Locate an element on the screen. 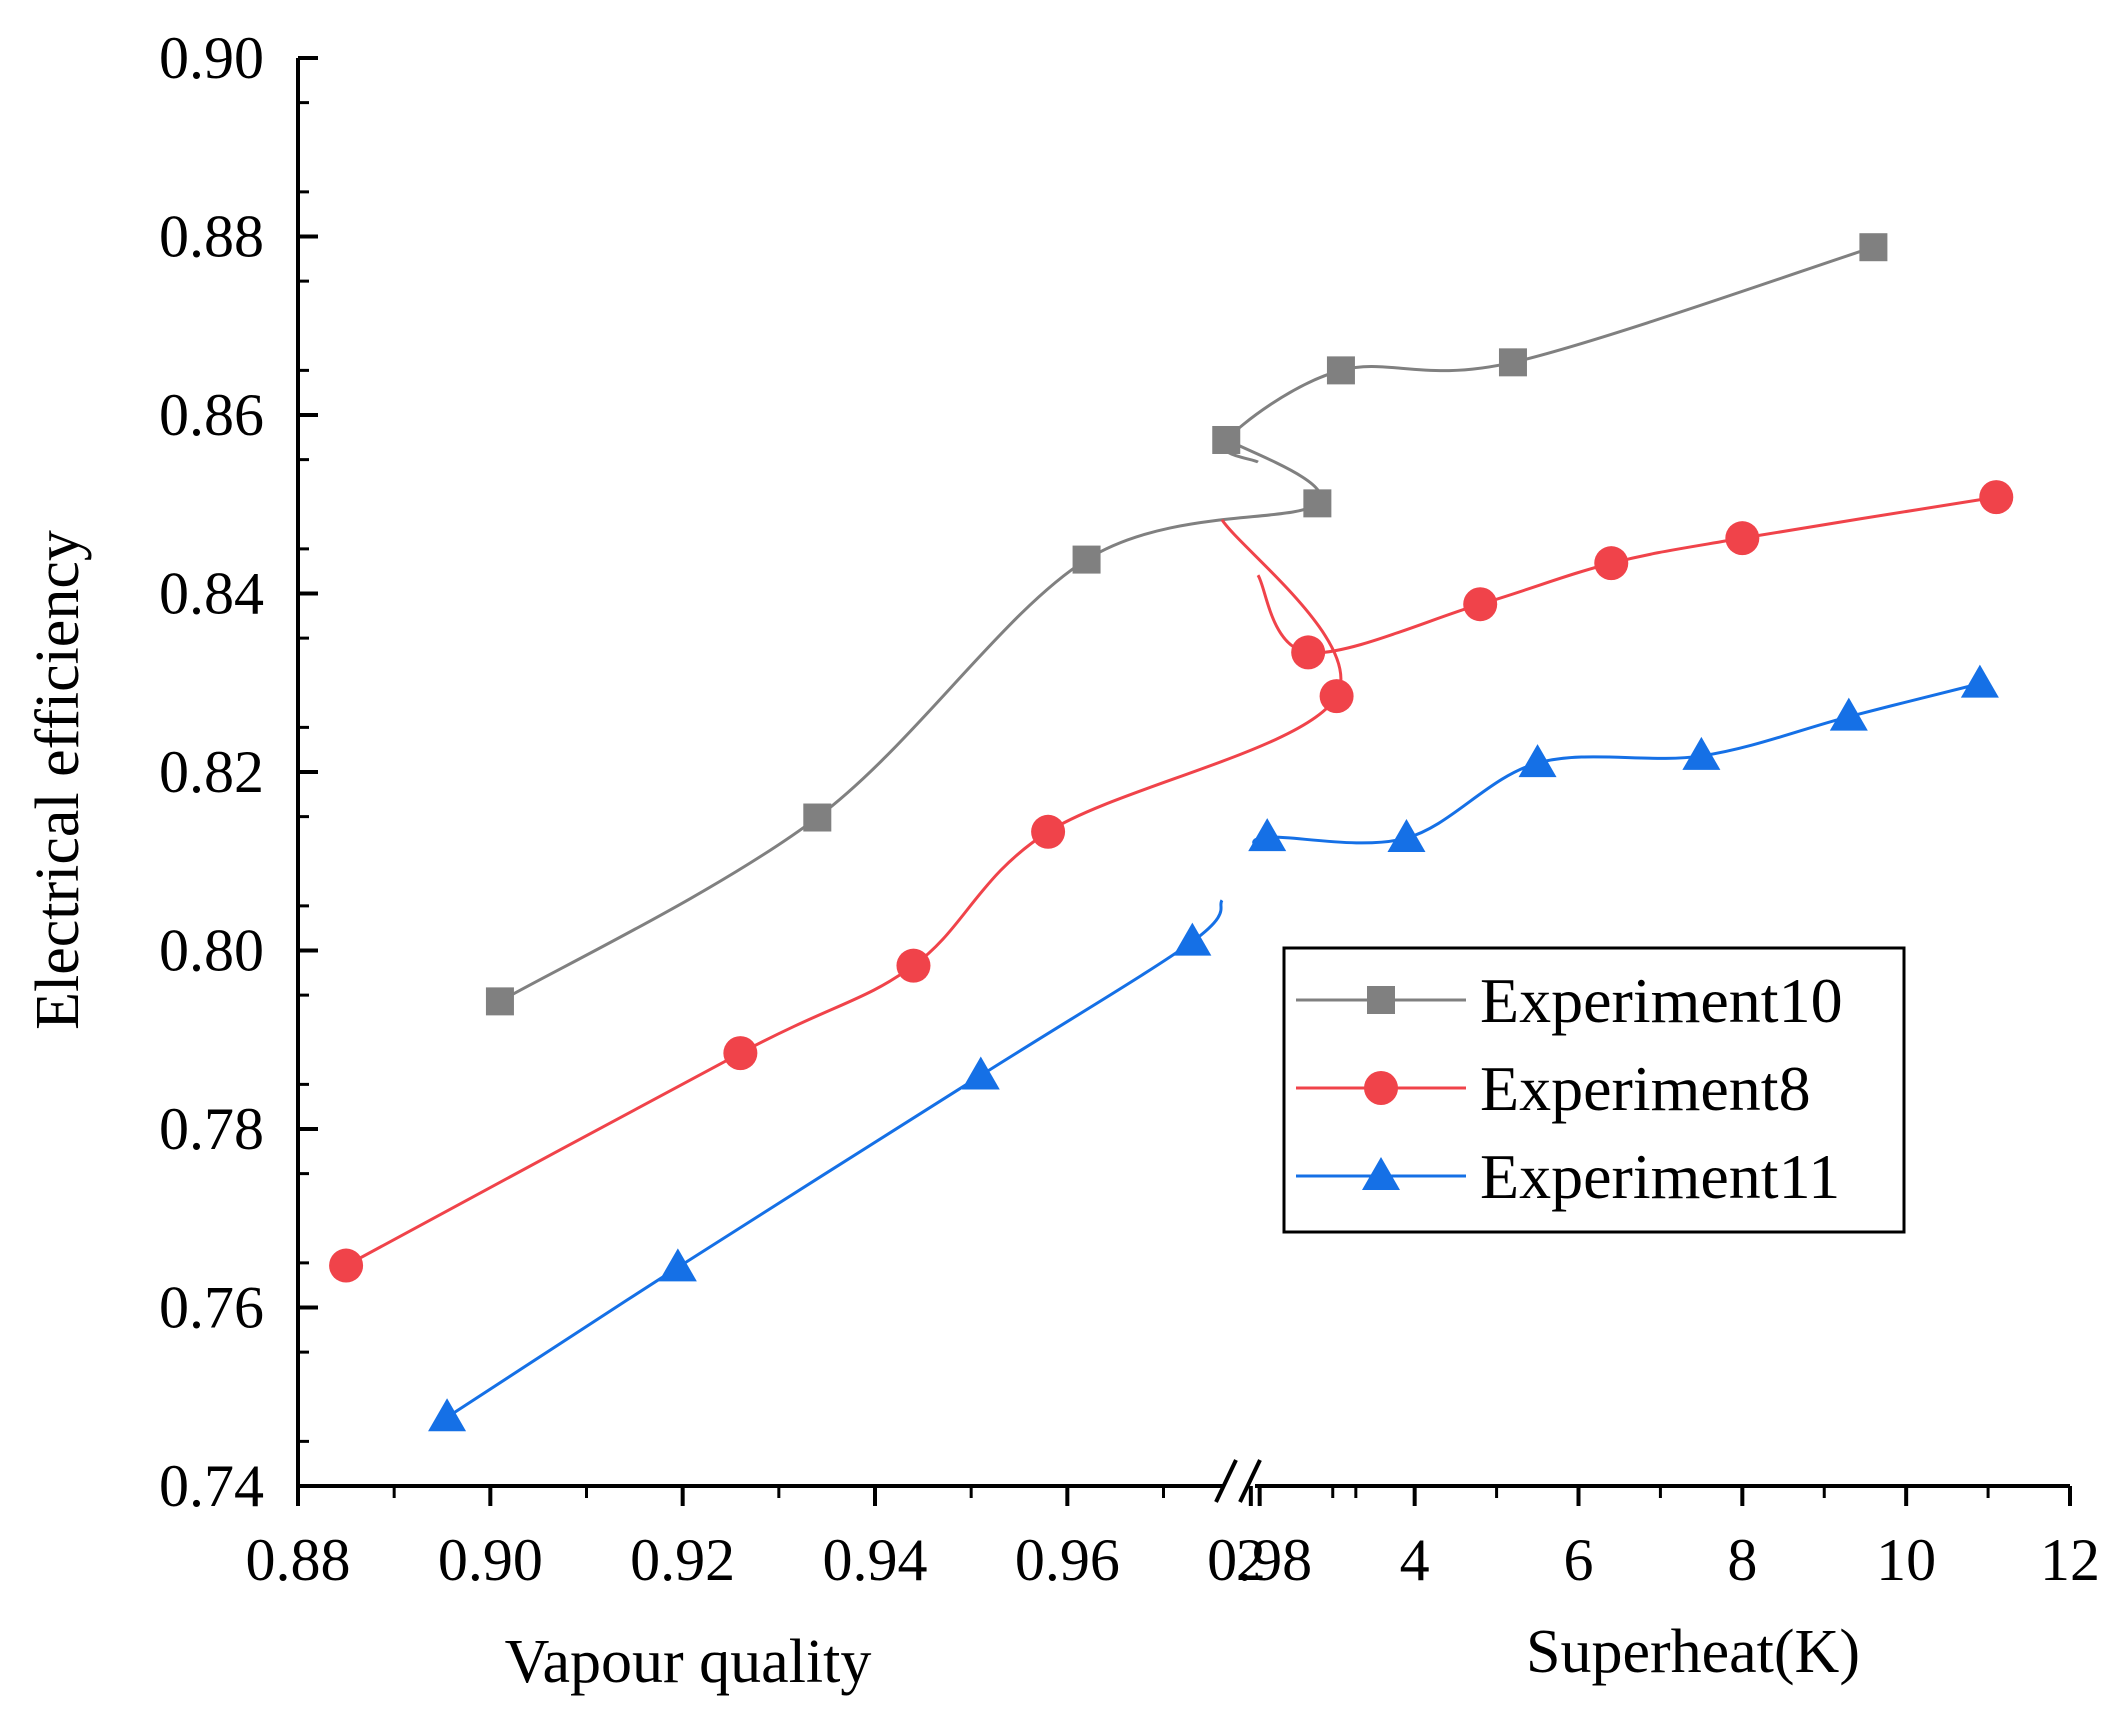 The height and width of the screenshot is (1716, 2121). legend-label: Experiment10 is located at coordinates (1661, 1000).